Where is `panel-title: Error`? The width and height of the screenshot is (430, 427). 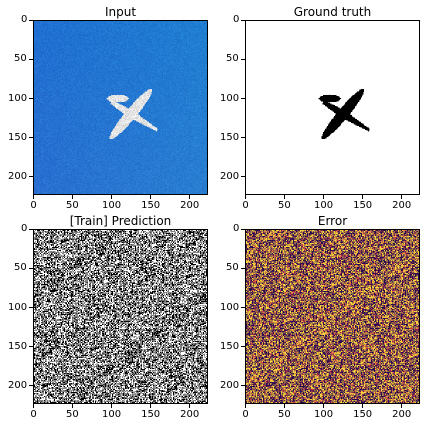 panel-title: Error is located at coordinates (332, 221).